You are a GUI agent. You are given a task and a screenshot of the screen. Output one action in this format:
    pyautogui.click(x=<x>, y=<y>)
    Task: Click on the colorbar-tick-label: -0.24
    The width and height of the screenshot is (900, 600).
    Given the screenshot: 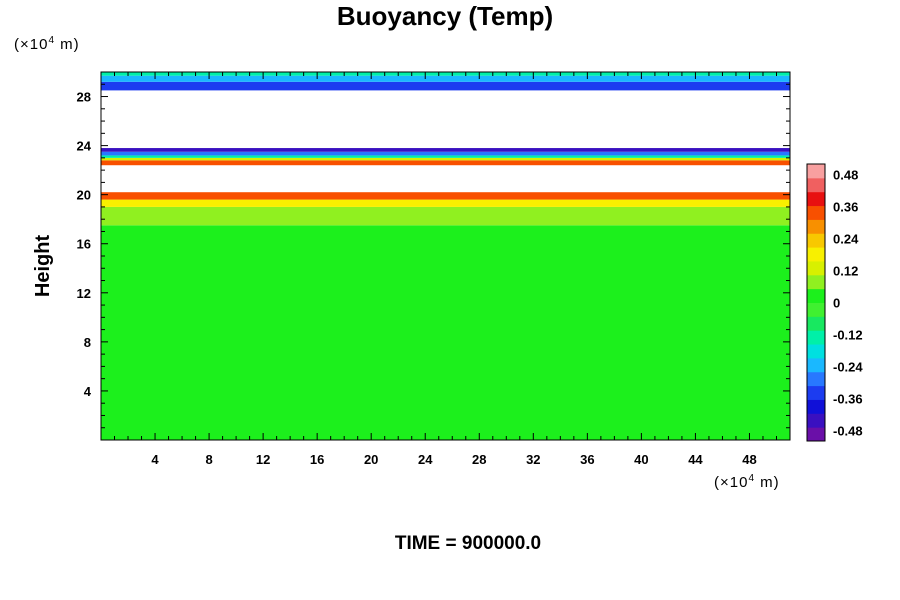 What is the action you would take?
    pyautogui.click(x=848, y=366)
    